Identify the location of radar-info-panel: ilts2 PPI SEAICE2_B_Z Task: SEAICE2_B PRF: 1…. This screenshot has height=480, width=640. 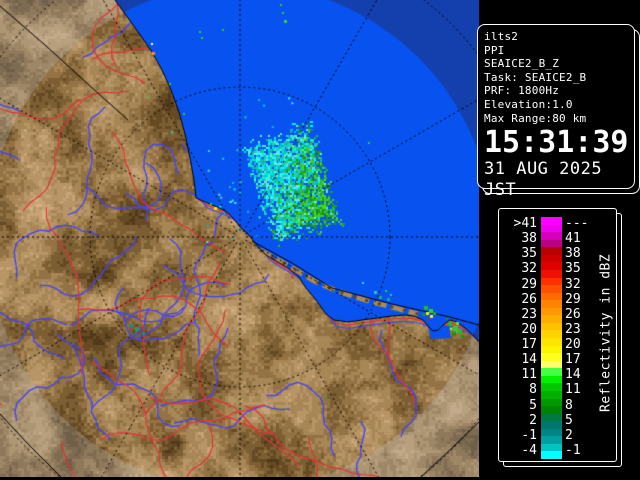
(556, 112).